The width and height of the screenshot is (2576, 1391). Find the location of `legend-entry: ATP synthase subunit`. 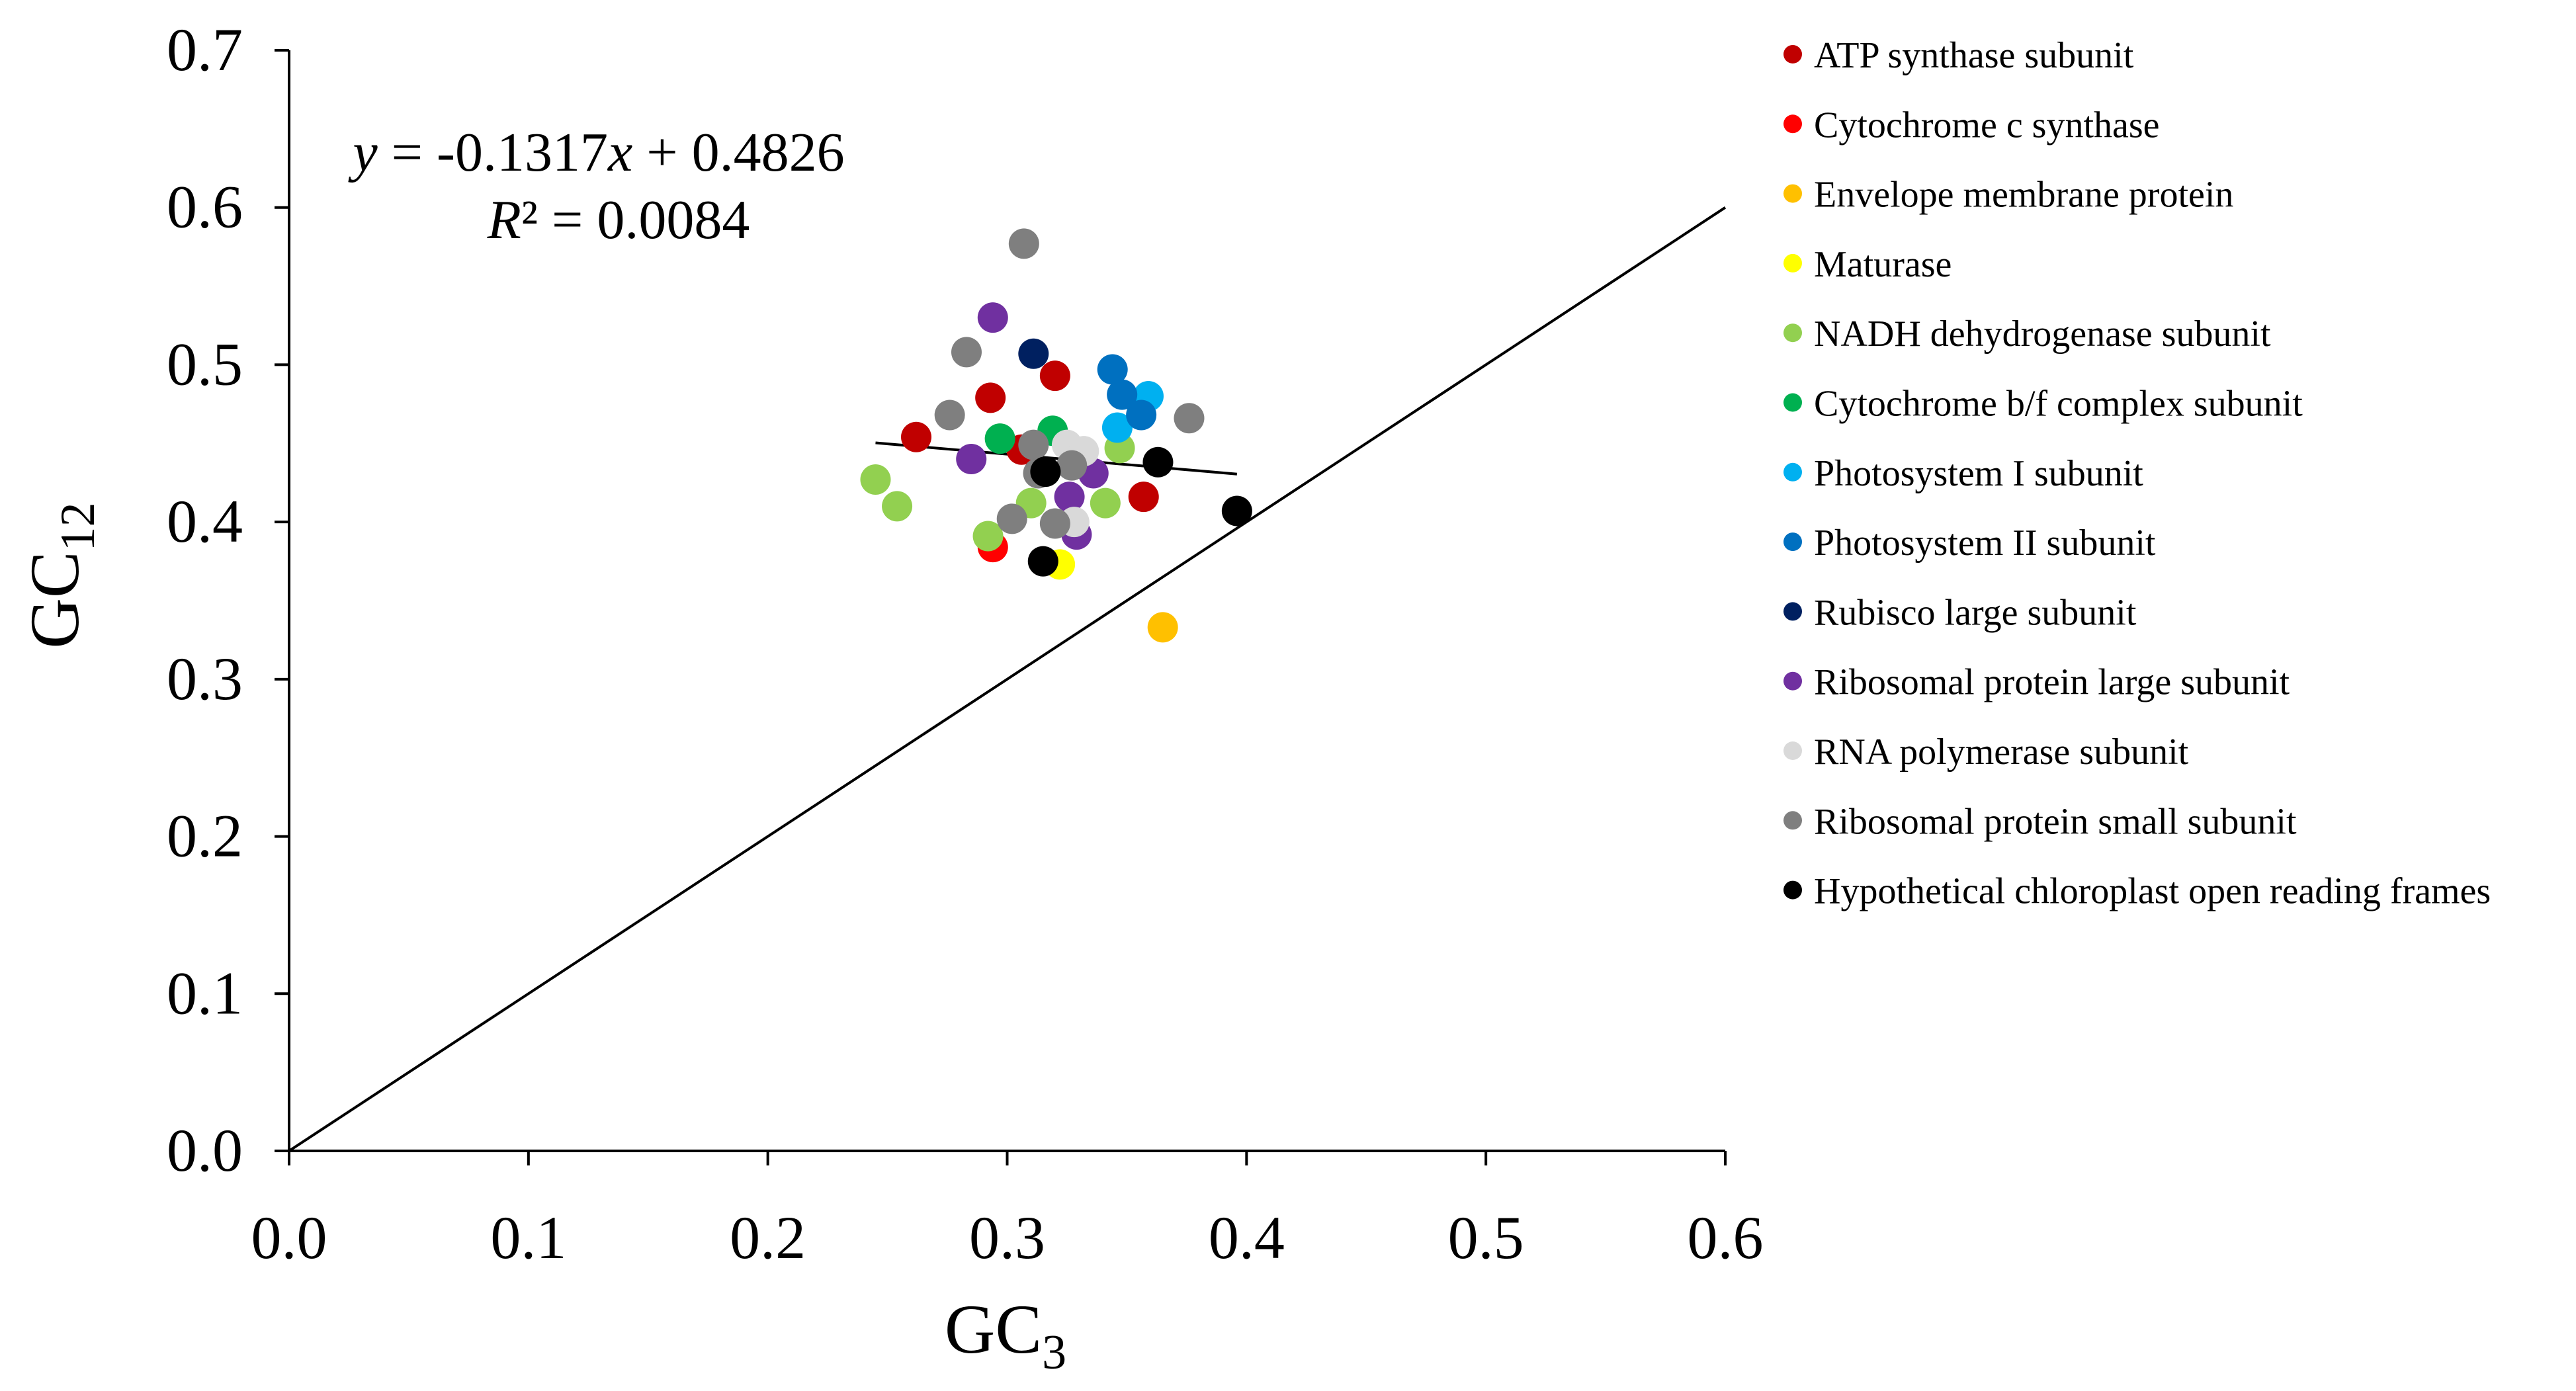

legend-entry: ATP synthase subunit is located at coordinates (1958, 55).